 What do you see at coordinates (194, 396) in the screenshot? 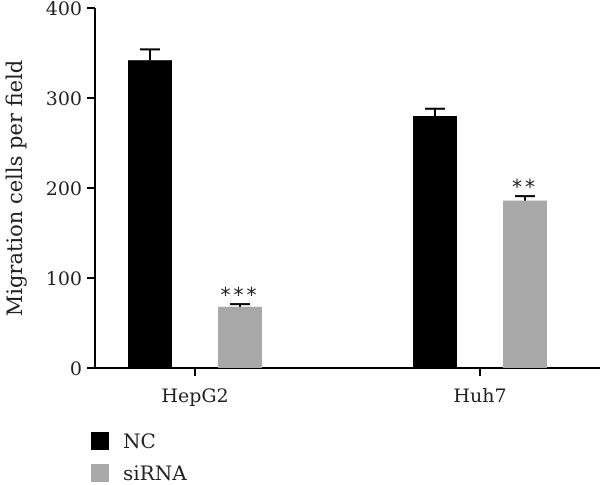
I see `x-tick-label: HepG2` at bounding box center [194, 396].